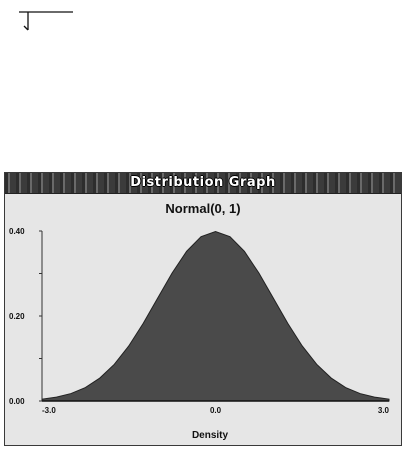 This screenshot has width=406, height=450. What do you see at coordinates (384, 410) in the screenshot?
I see `x-tick-label: 3.0` at bounding box center [384, 410].